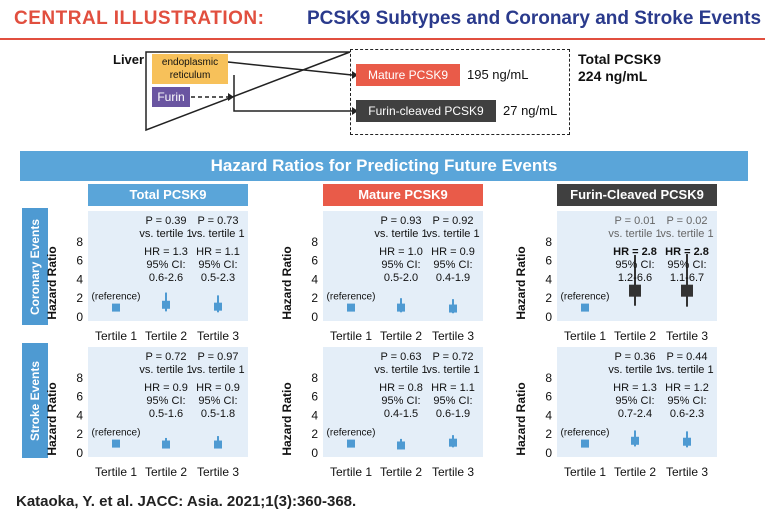 Image resolution: width=765 pixels, height=529 pixels. Describe the element at coordinates (190, 69) in the screenshot. I see `er-box: endoplasmic reticulum` at that location.